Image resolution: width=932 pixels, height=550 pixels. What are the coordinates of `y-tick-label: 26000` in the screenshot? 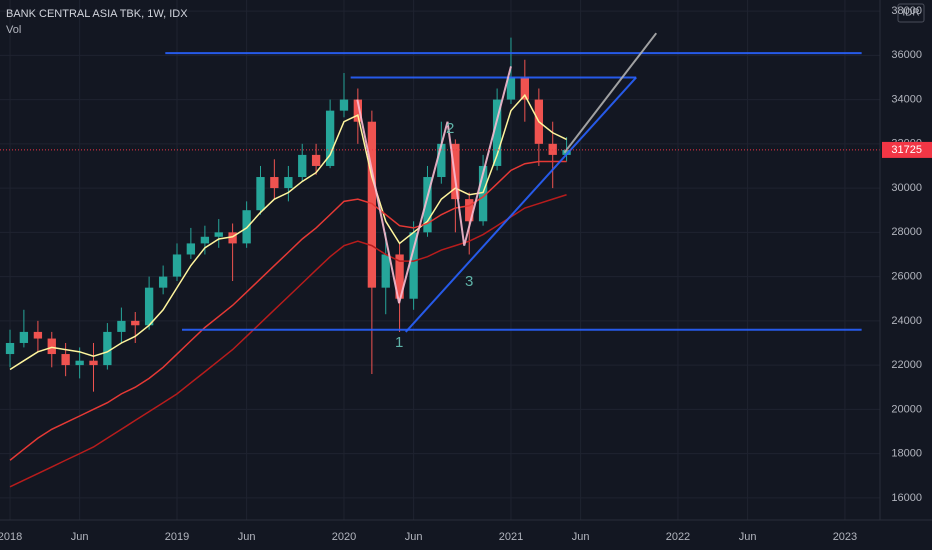 It's located at (906, 277).